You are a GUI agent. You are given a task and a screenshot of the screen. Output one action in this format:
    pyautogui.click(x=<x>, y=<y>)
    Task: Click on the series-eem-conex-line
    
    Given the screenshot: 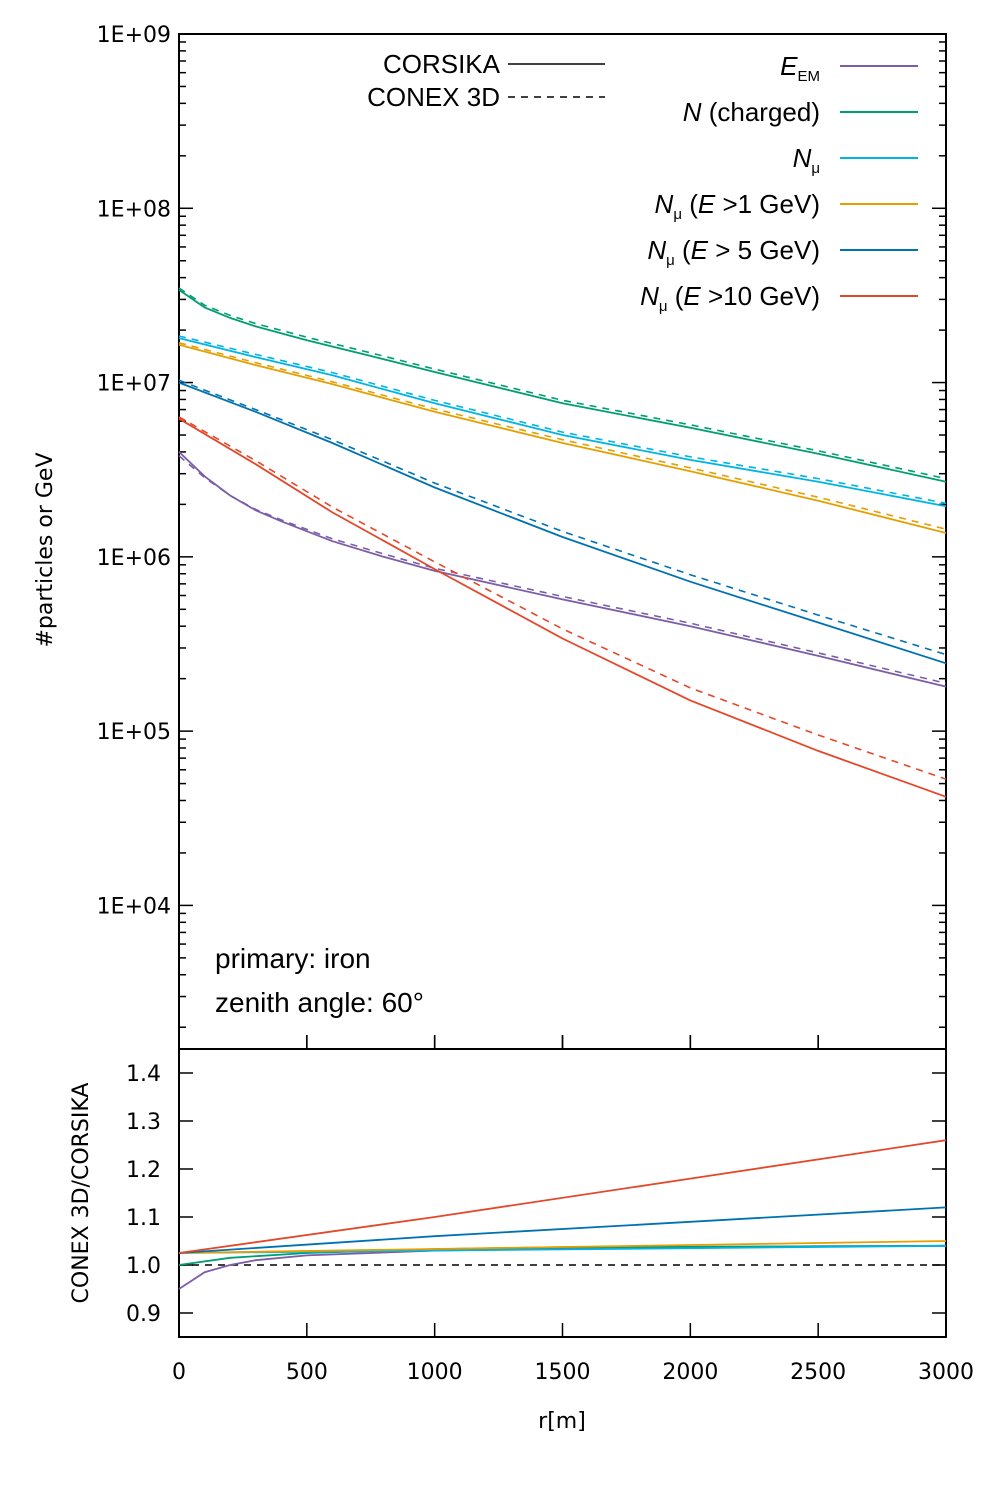 What is the action you would take?
    pyautogui.click(x=562, y=570)
    